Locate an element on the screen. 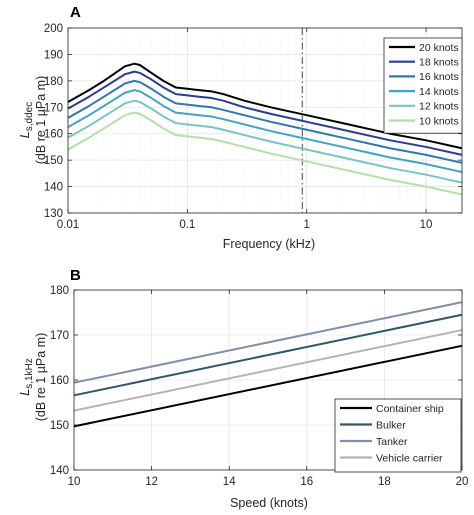 This screenshot has height=515, width=474. svg-text: Ls,ddec is located at coordinates (26, 120).